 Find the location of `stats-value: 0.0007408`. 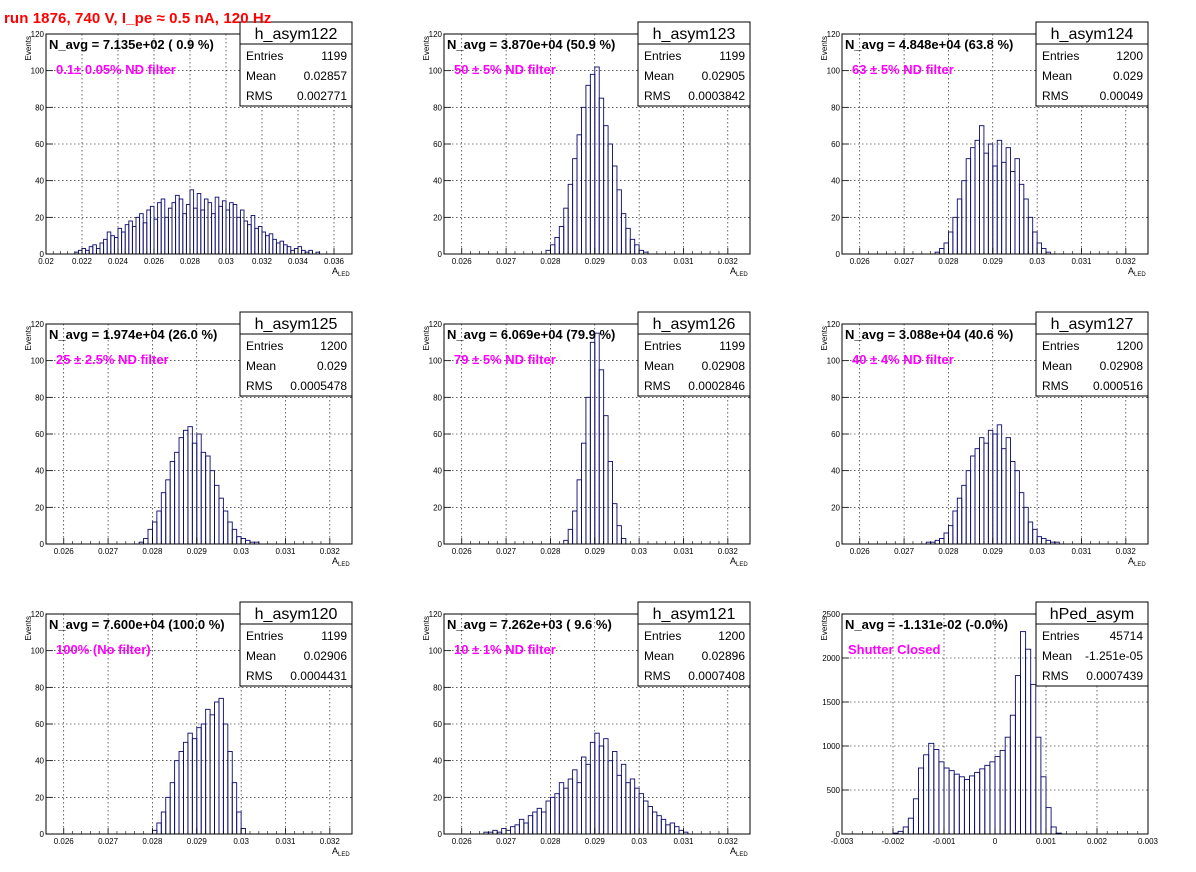

stats-value: 0.0007408 is located at coordinates (716, 676).